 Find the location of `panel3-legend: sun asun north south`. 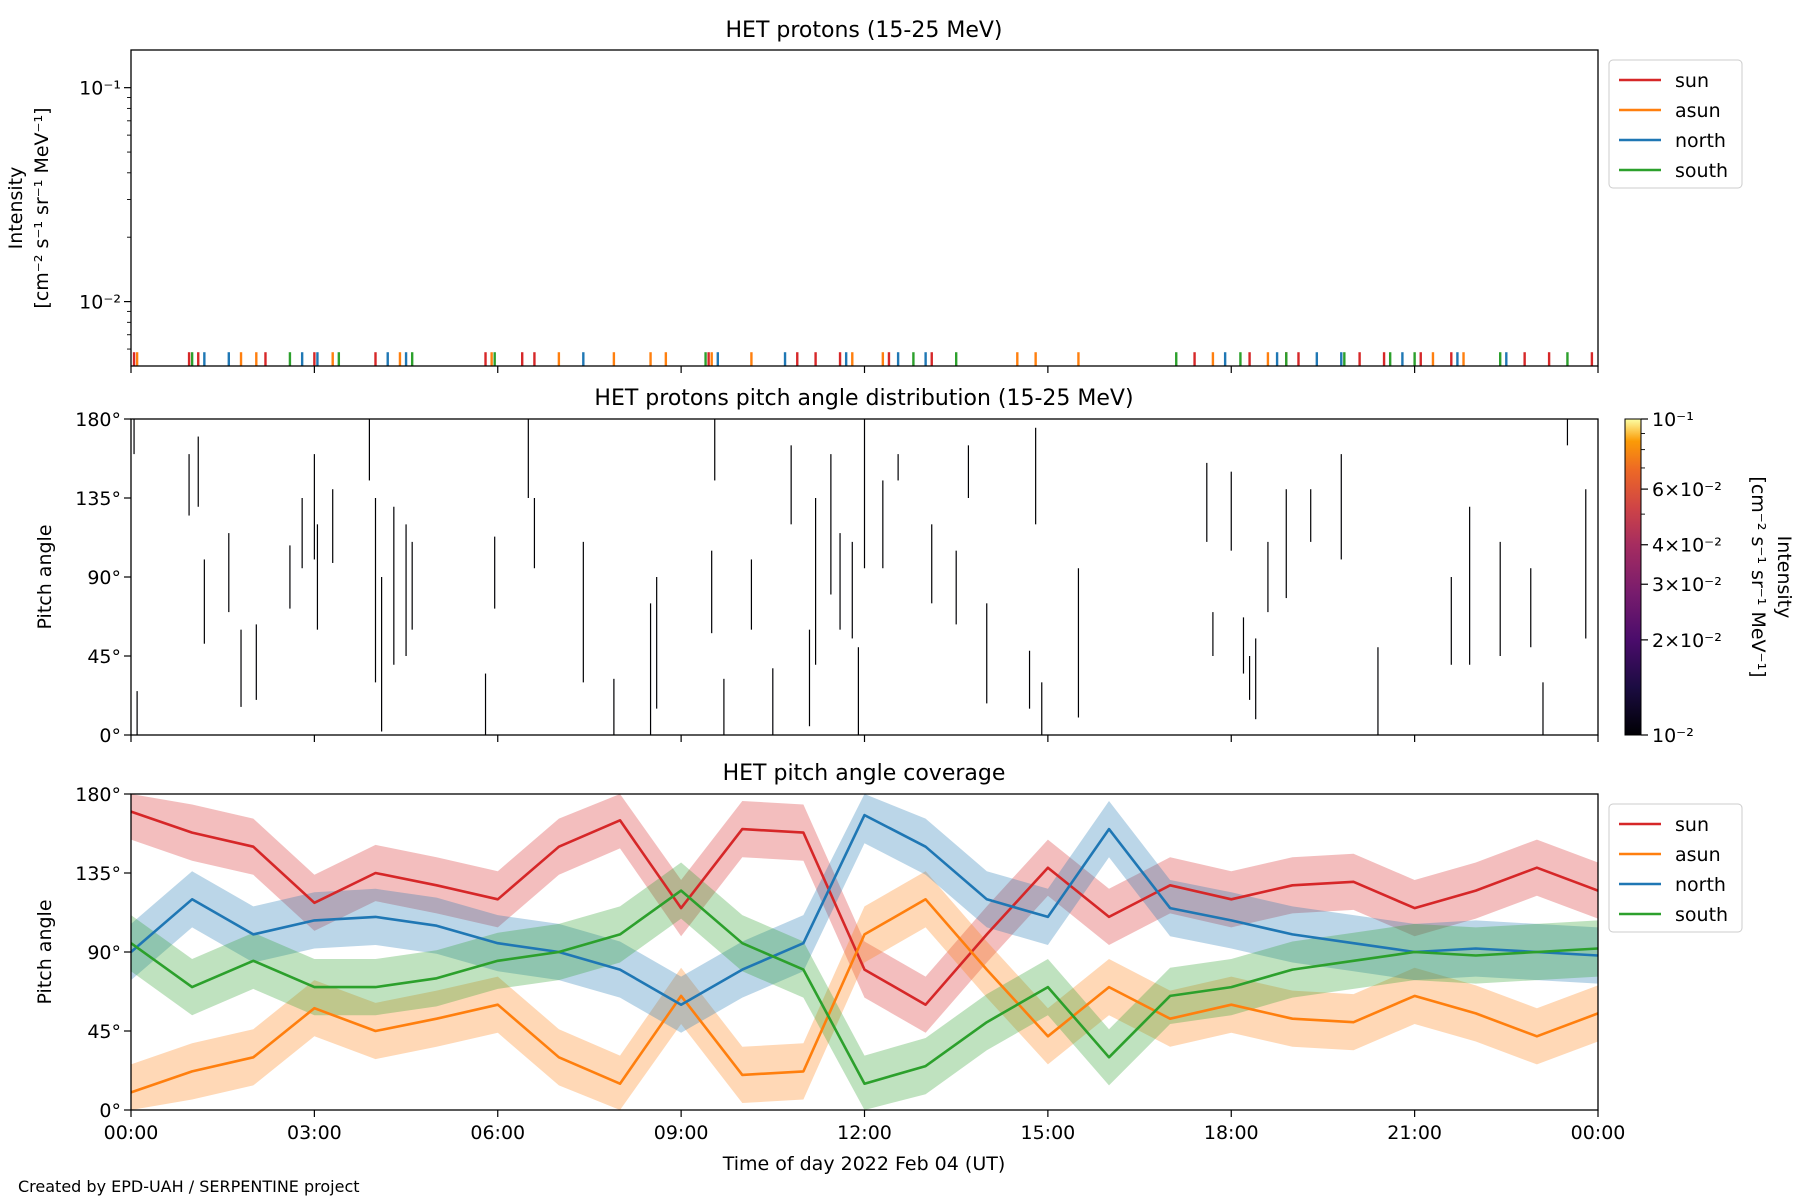

panel3-legend: sun asun north south is located at coordinates (1675, 868).